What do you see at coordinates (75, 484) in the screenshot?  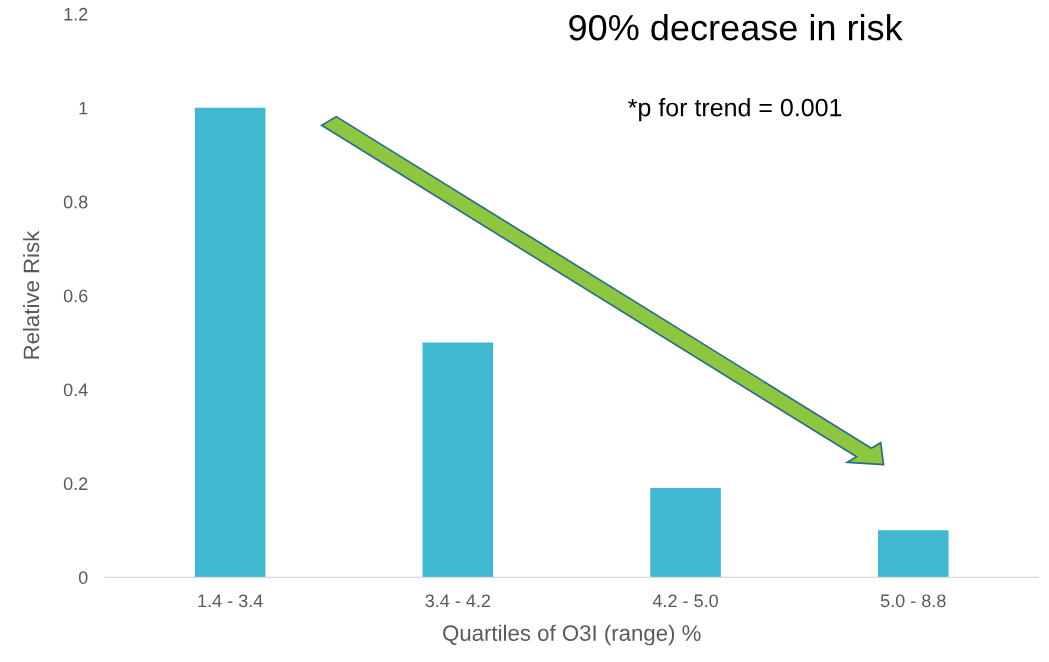 I see `y-tick-label: 0.2` at bounding box center [75, 484].